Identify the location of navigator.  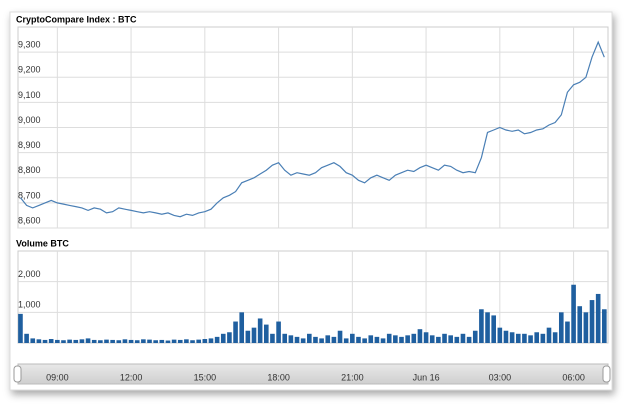
(313, 374).